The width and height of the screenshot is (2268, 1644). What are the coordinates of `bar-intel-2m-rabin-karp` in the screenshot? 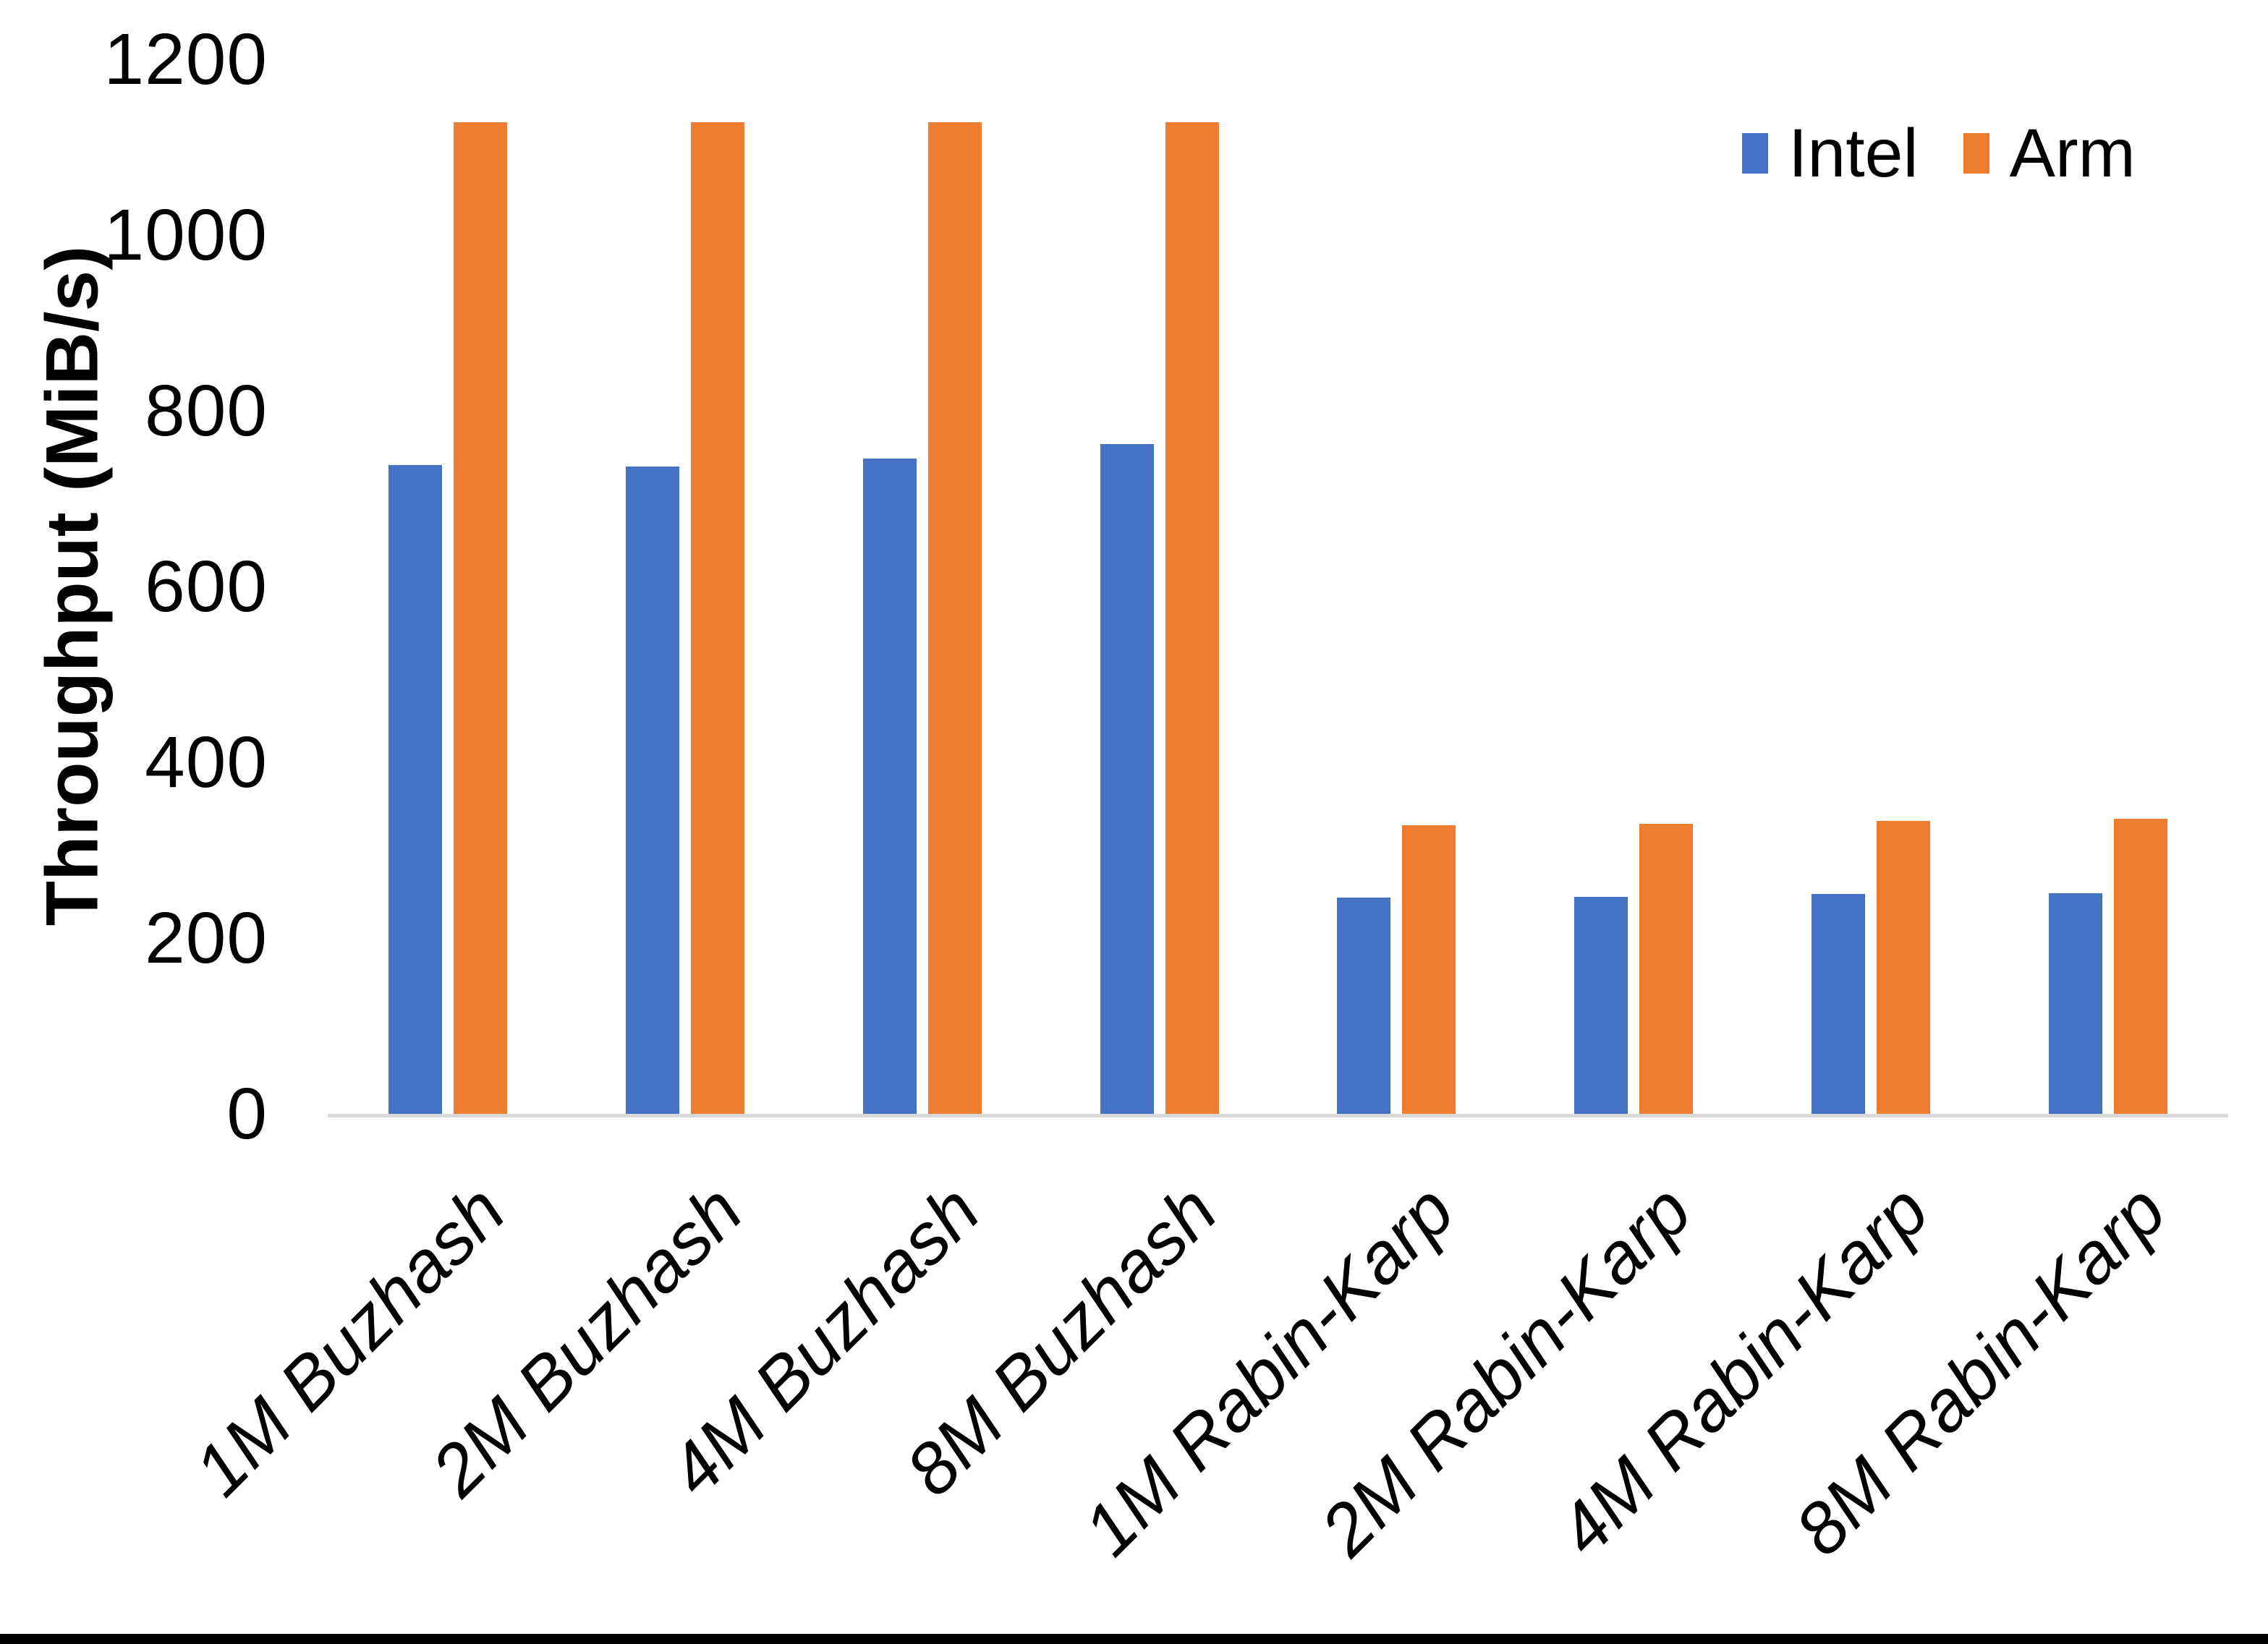 It's located at (1601, 1005).